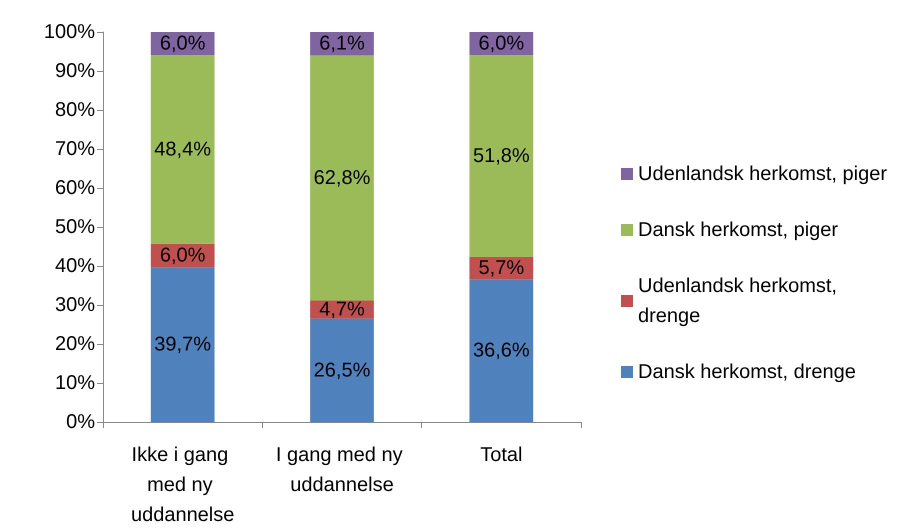 Image resolution: width=917 pixels, height=530 pixels. What do you see at coordinates (75, 188) in the screenshot?
I see `y-tick-label: 60%` at bounding box center [75, 188].